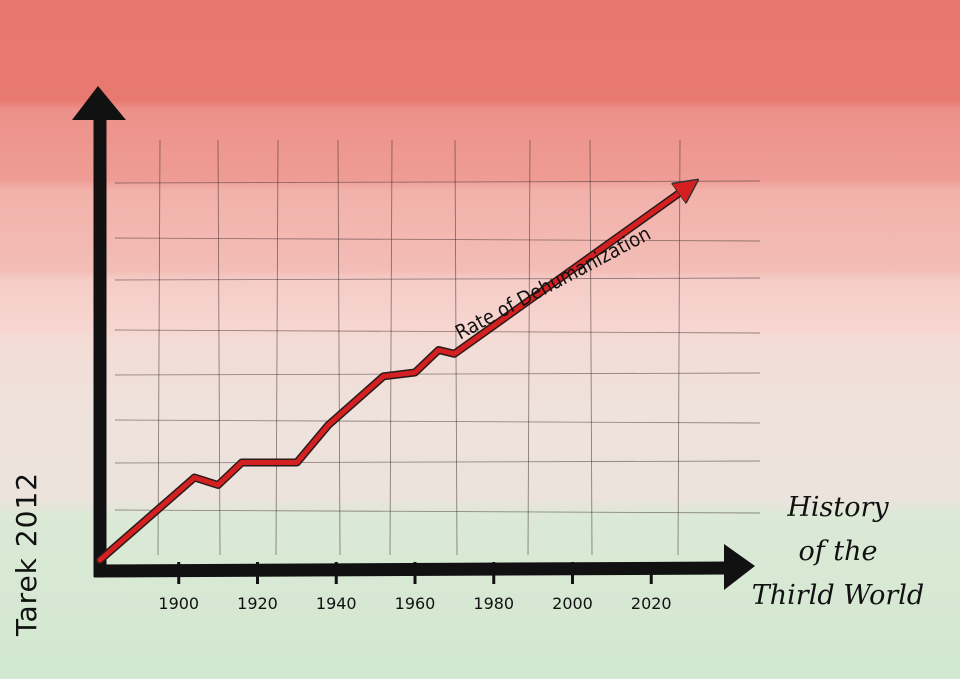 The height and width of the screenshot is (679, 960). I want to click on x-tick-label: 1940, so click(336, 603).